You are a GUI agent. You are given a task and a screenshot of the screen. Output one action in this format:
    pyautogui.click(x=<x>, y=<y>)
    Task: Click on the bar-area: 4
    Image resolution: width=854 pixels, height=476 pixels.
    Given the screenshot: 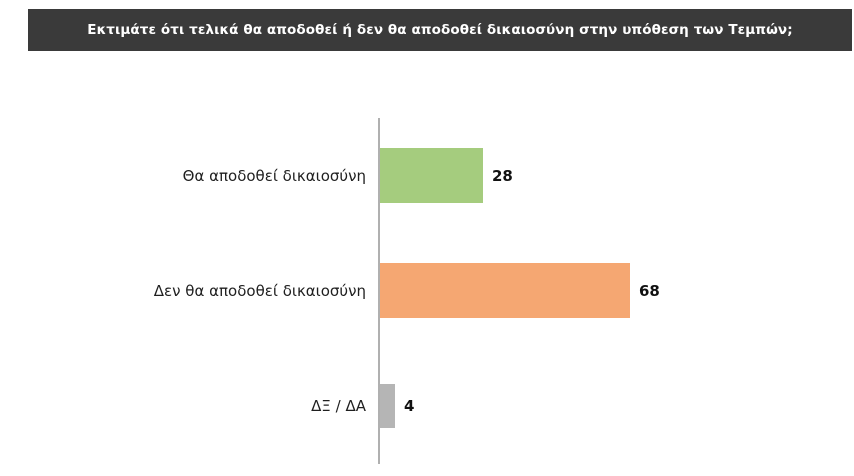 What is the action you would take?
    pyautogui.click(x=397, y=406)
    